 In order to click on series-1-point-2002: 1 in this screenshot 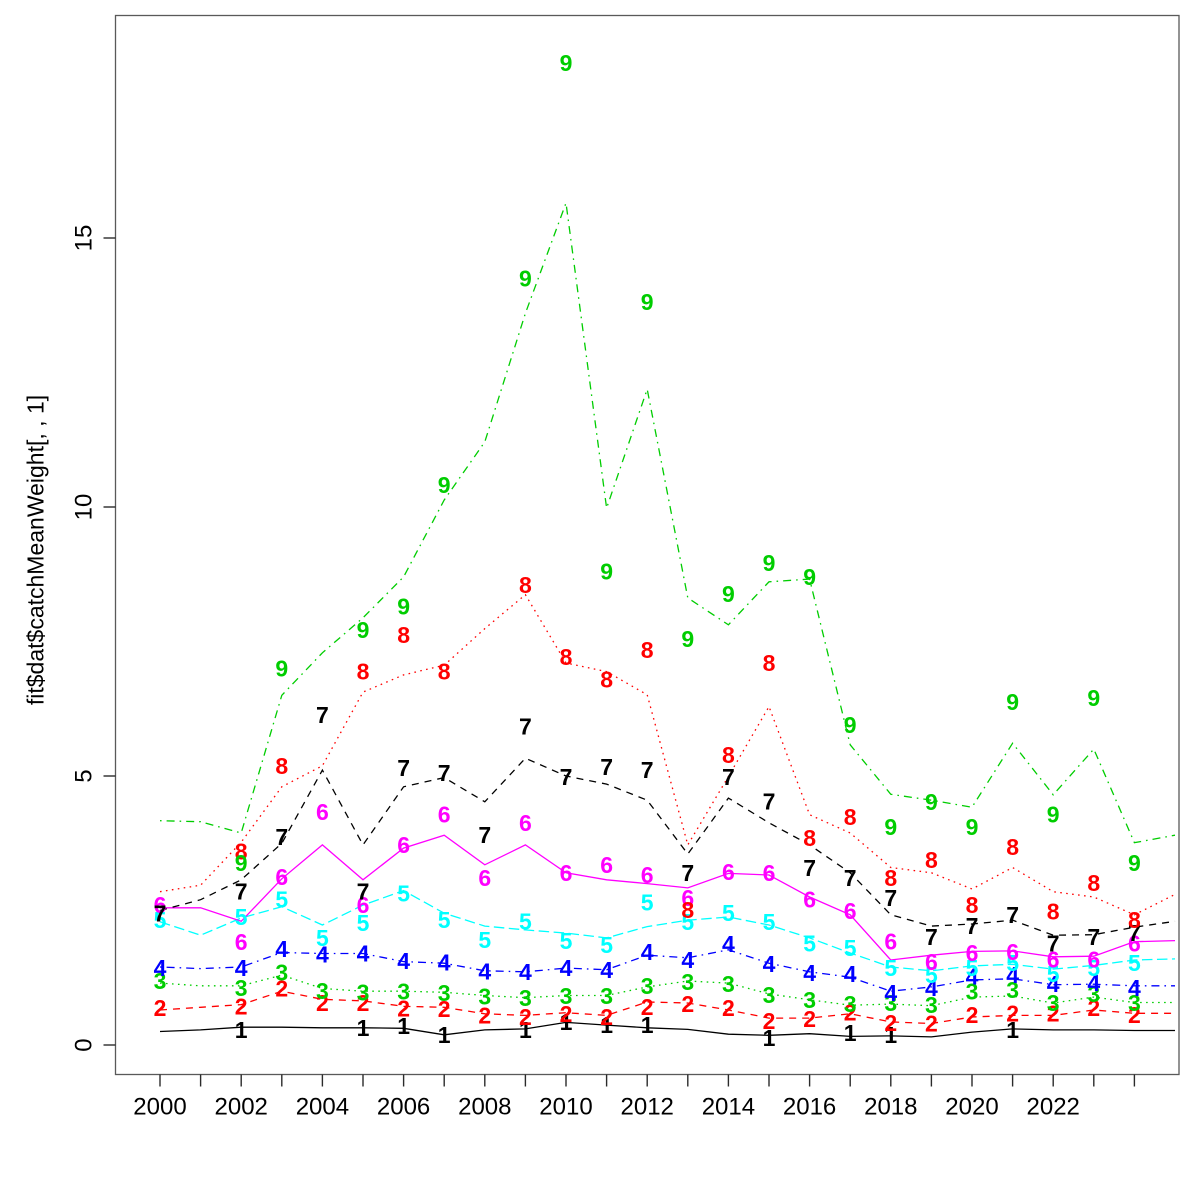, I will do `click(241, 1030)`.